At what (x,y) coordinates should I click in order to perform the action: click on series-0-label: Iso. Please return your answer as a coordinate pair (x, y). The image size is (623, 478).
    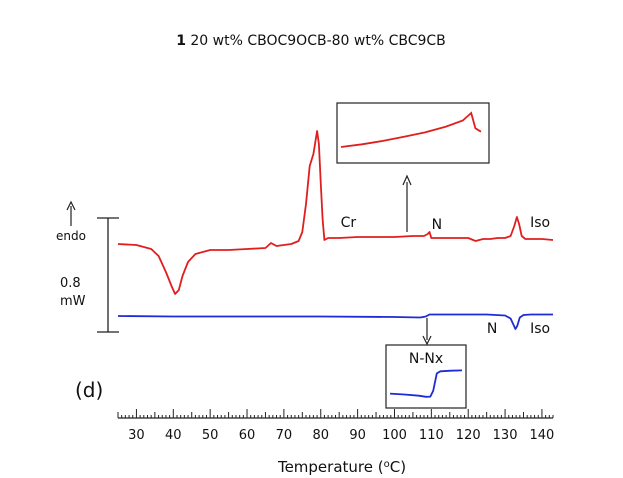
    Looking at the image, I should click on (540, 223).